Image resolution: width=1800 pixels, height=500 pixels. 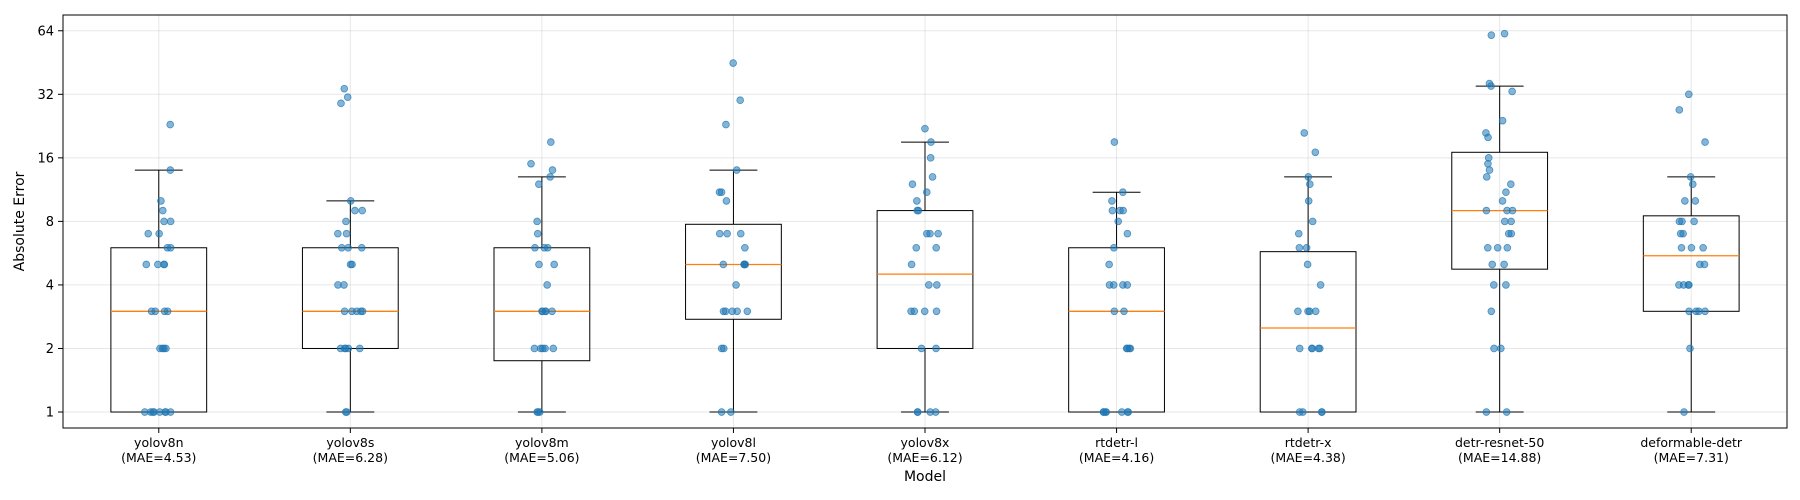 I want to click on x-tick-mae-label: (MAE=6.12), so click(x=924, y=457).